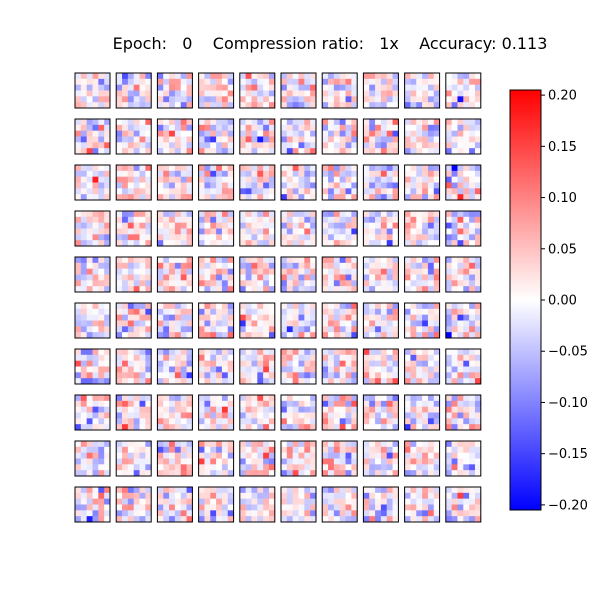 The width and height of the screenshot is (600, 600). Describe the element at coordinates (463, 412) in the screenshot. I see `filter-kernel-r7-c9` at that location.